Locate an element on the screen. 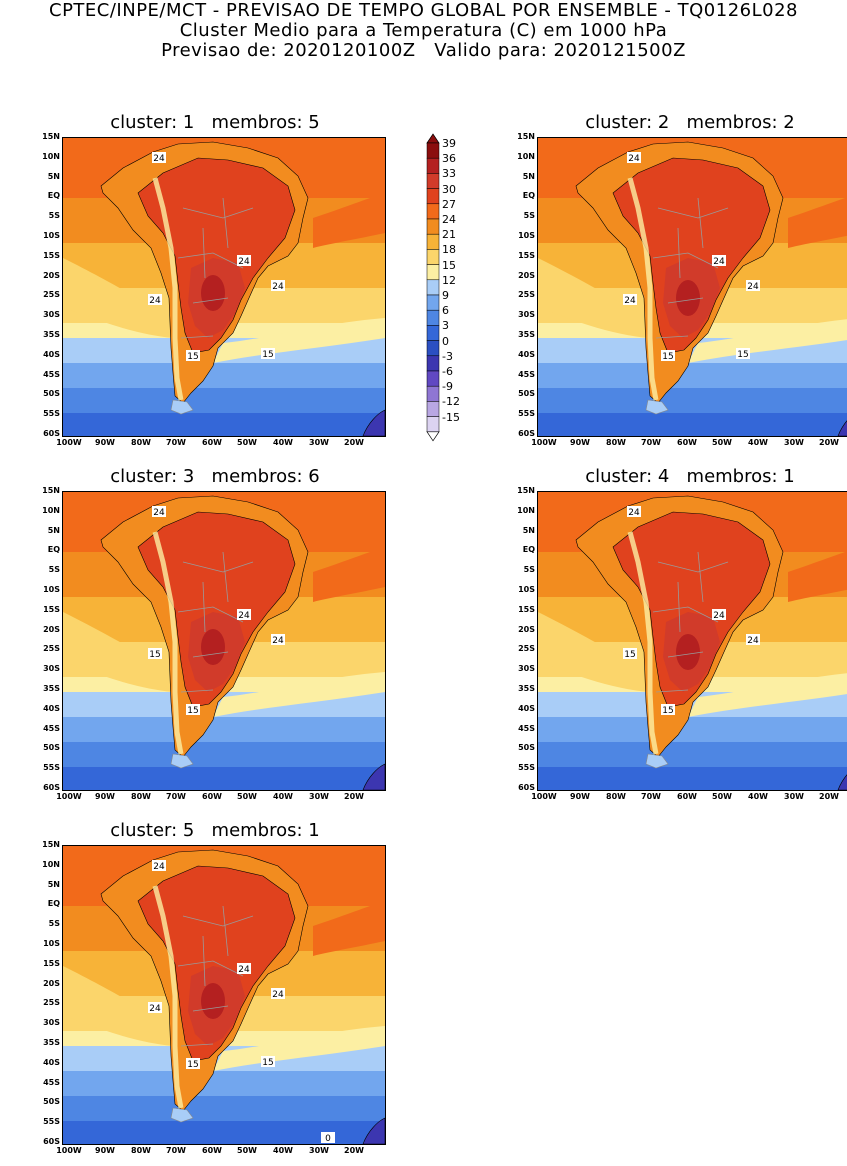 Image resolution: width=847 pixels, height=1166 pixels. lat-tick-label: 25S is located at coordinates (51, 1003).